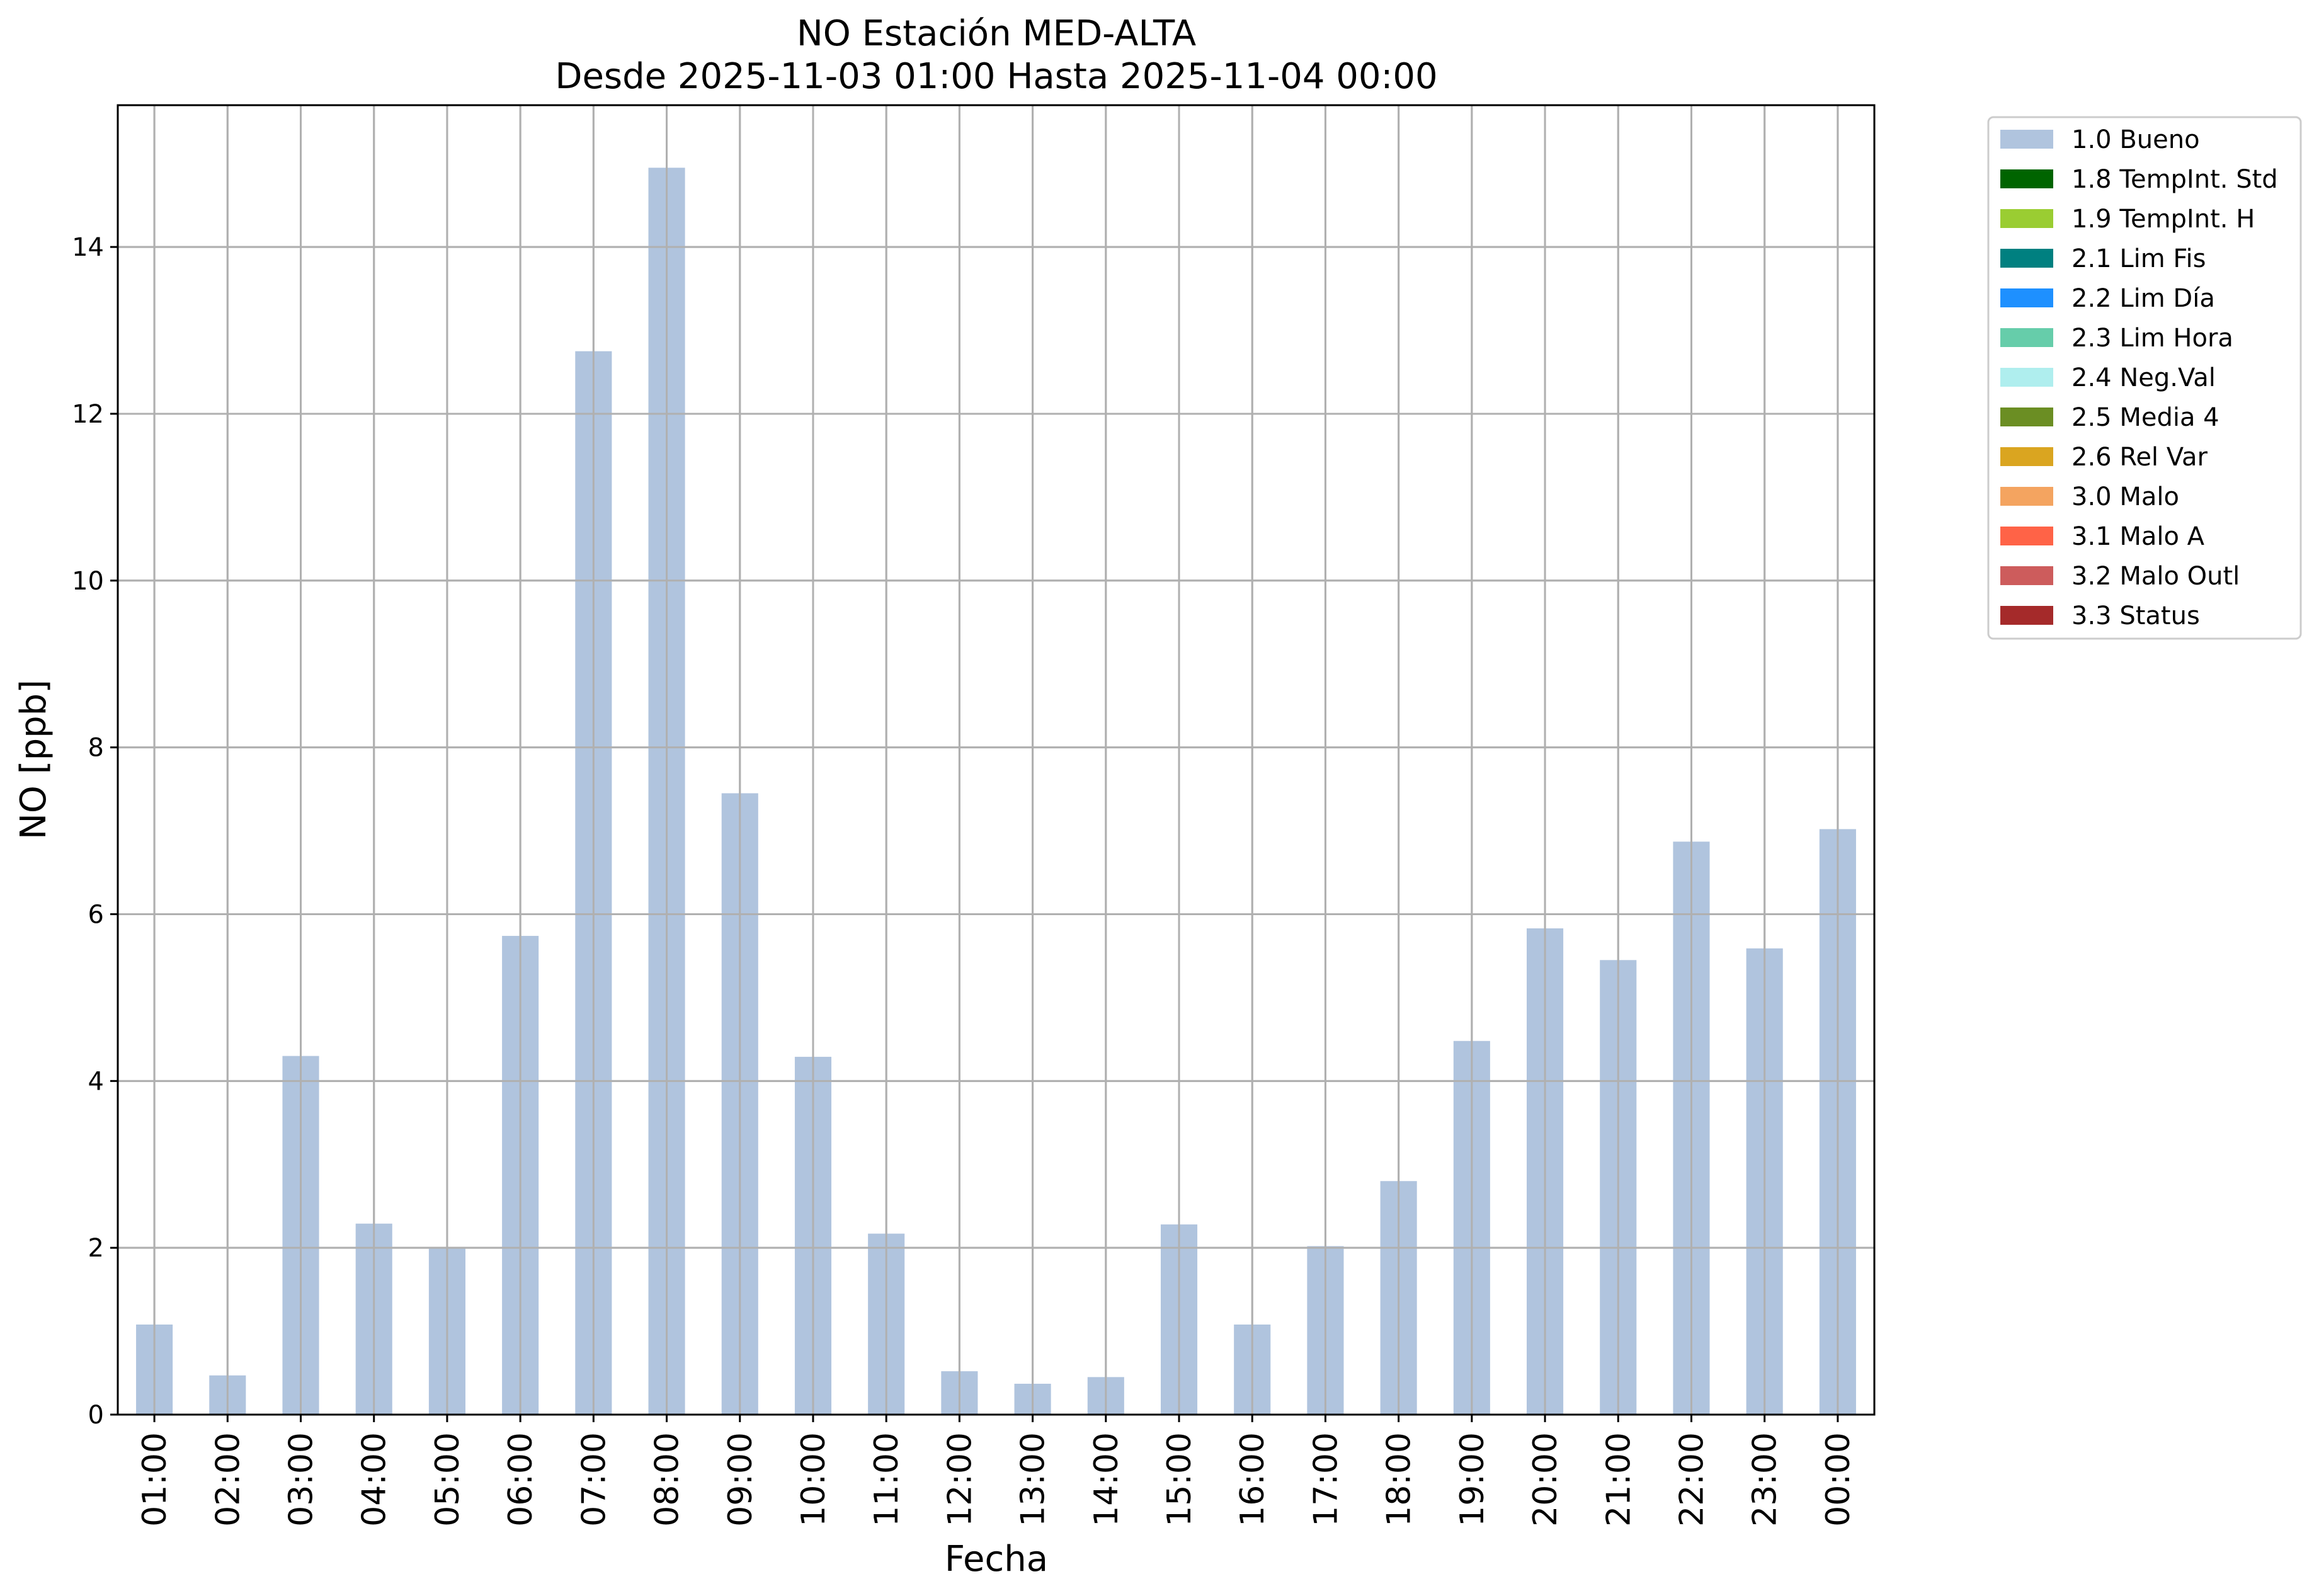 The width and height of the screenshot is (2319, 1596). I want to click on x-tick-label: 00:00, so click(1838, 1479).